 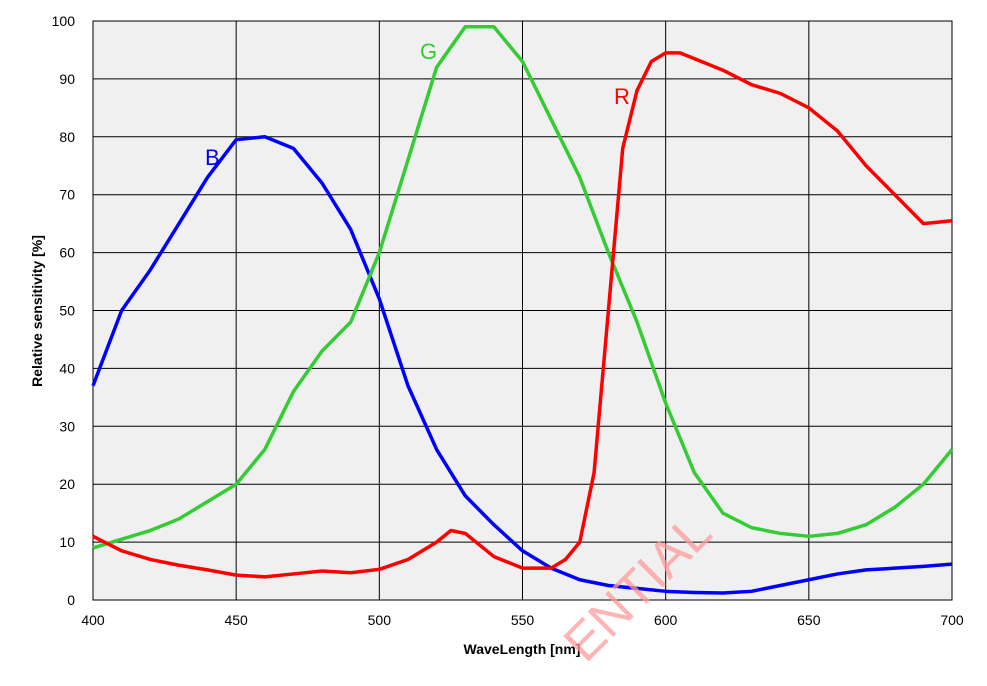 What do you see at coordinates (93, 620) in the screenshot?
I see `x-tick-label: 400` at bounding box center [93, 620].